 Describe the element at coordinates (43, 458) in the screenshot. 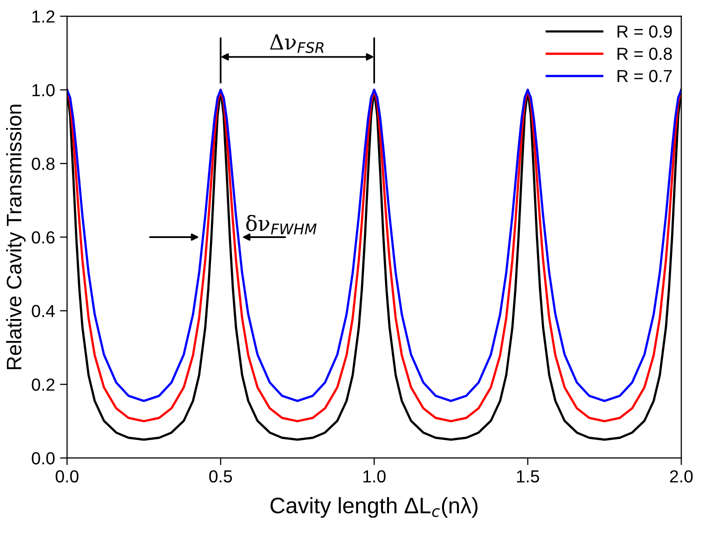

I see `y-tick-label: 0.0` at that location.